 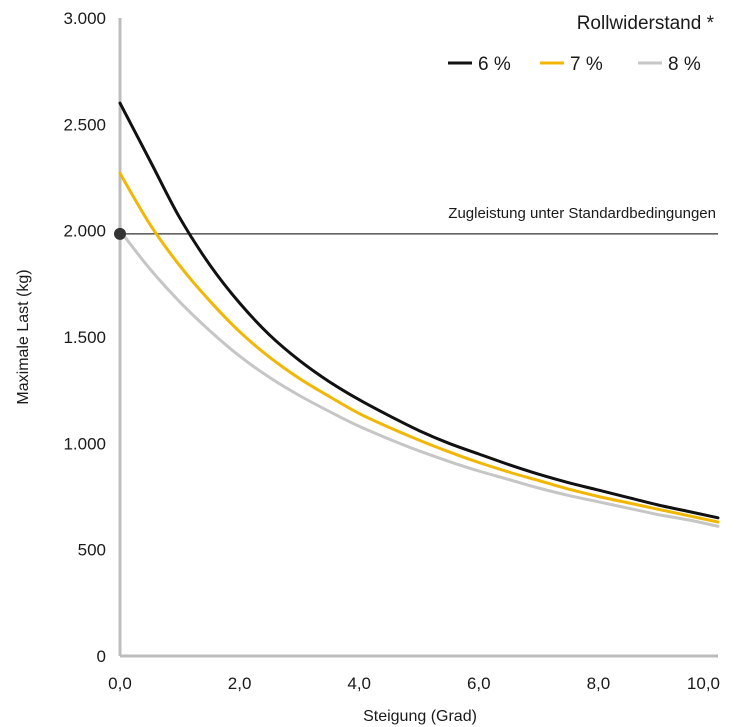 I want to click on x-tick-label: 2,0, so click(x=240, y=683).